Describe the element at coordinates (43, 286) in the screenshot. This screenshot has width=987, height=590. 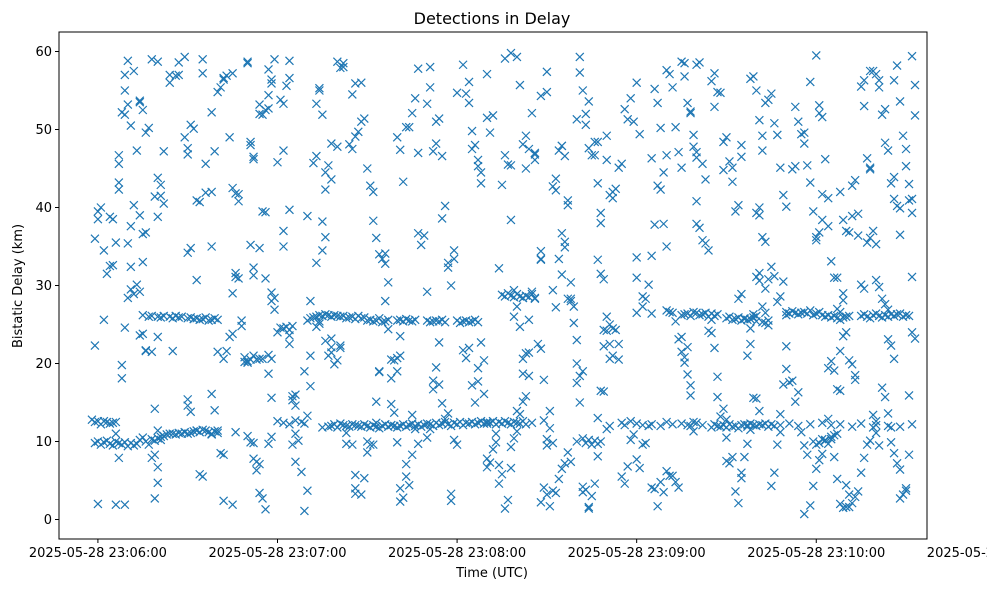
I see `y-tick-label: 30` at that location.